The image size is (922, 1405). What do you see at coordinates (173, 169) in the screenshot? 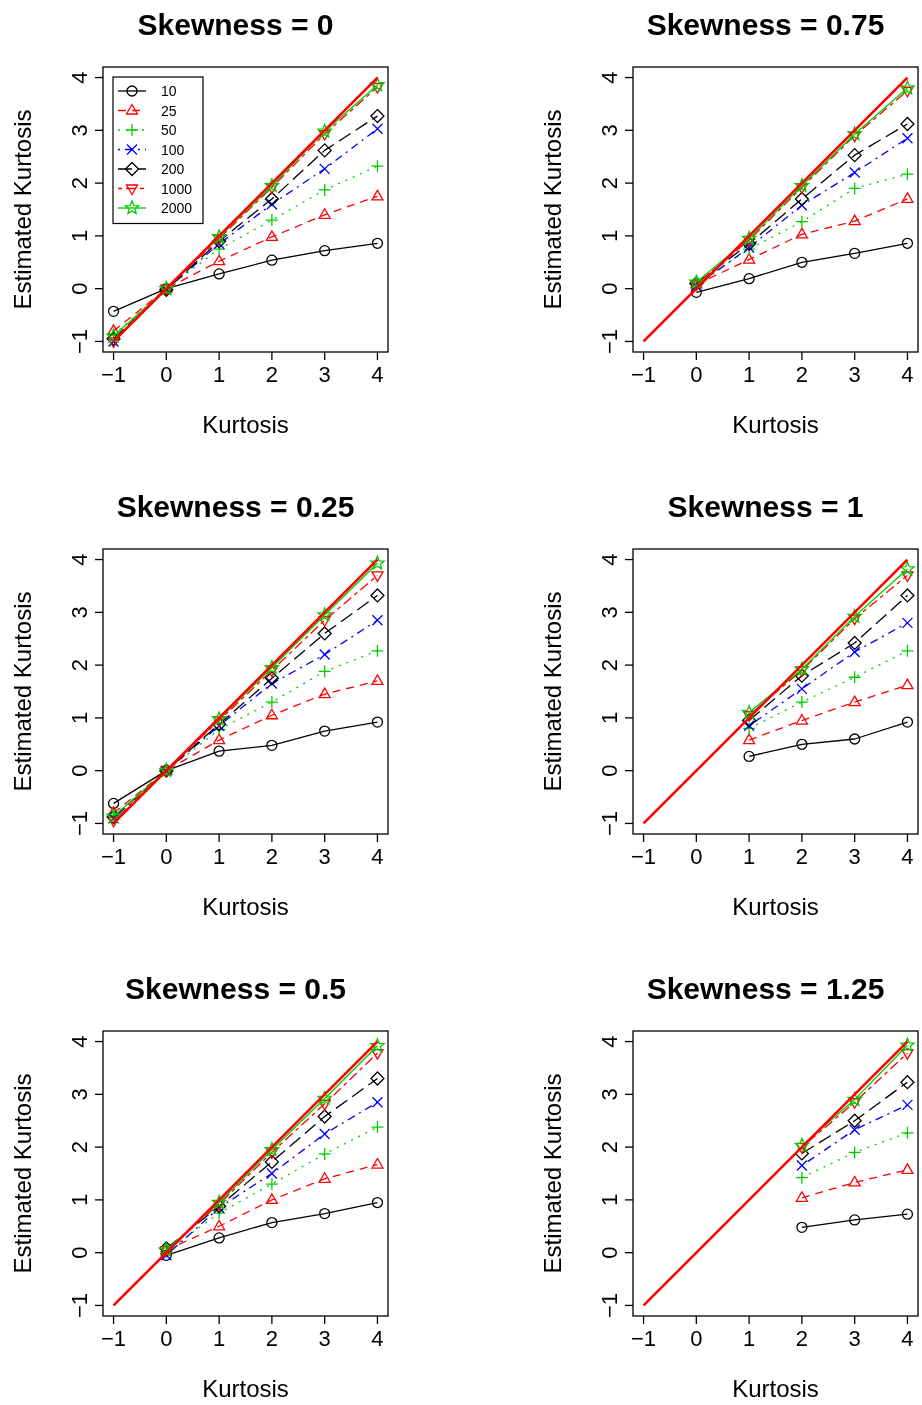
I see `legend-label: 200` at bounding box center [173, 169].